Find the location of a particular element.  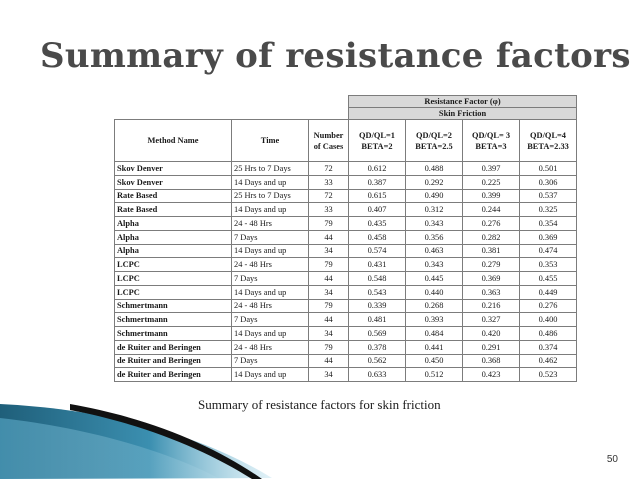

cell-ratio-2: 0.292 is located at coordinates (434, 182).